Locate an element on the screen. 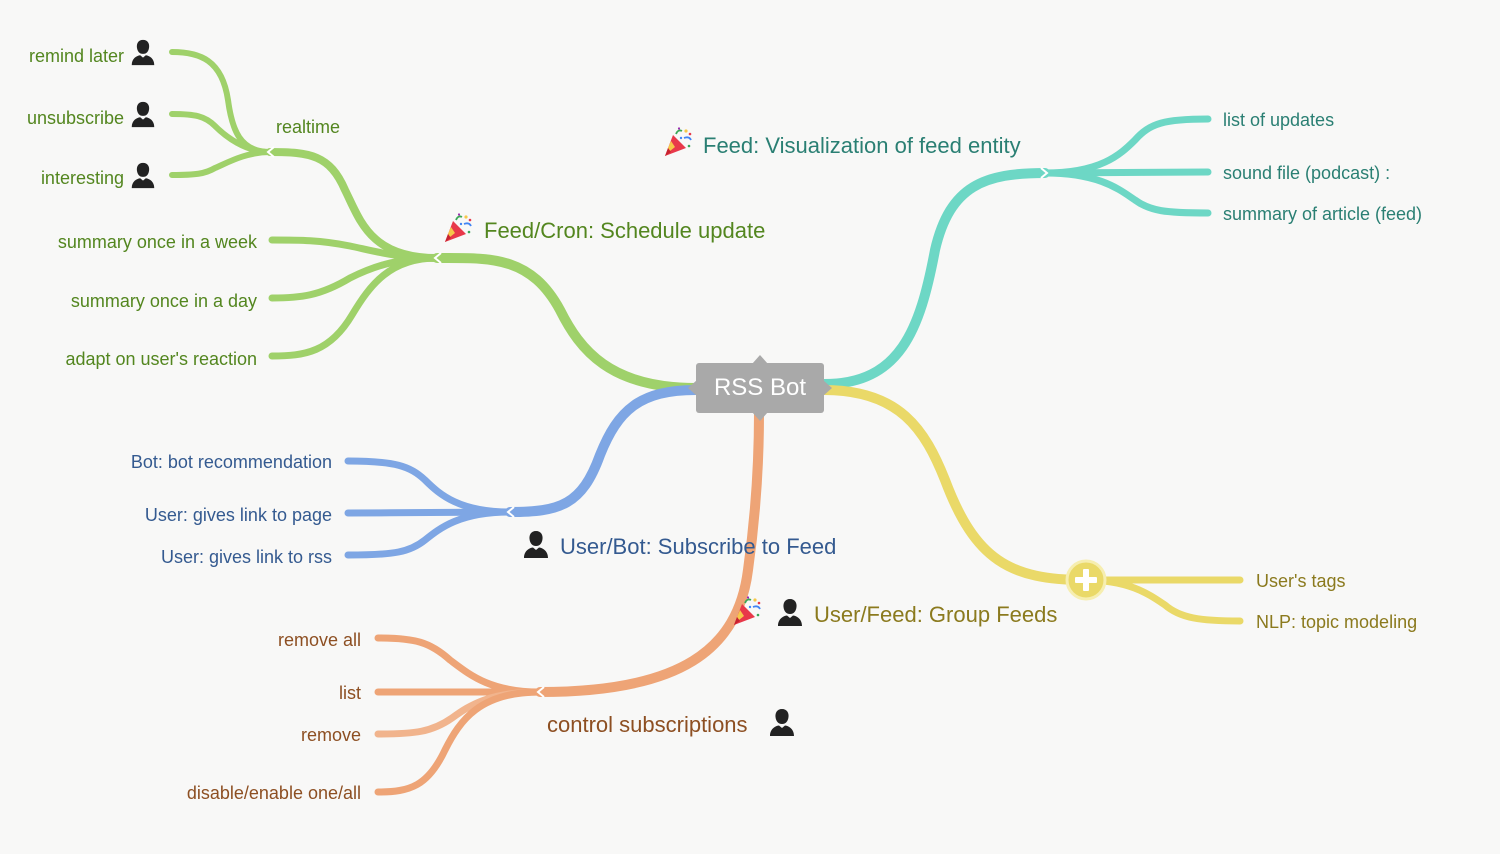  root-arrow-right is located at coordinates (827, 388).